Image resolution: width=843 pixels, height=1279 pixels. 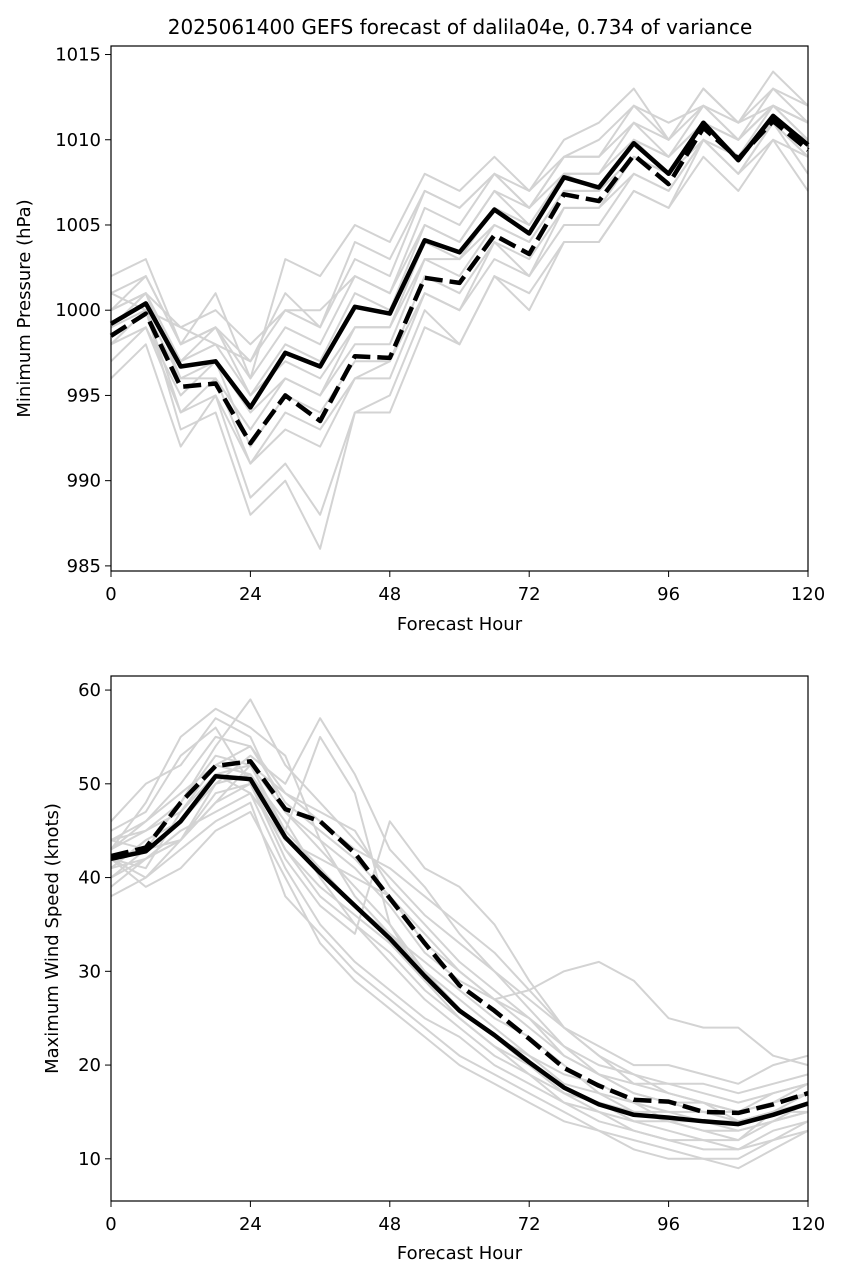 What do you see at coordinates (78, 310) in the screenshot?
I see `pressure-y-tick-label: 1000` at bounding box center [78, 310].